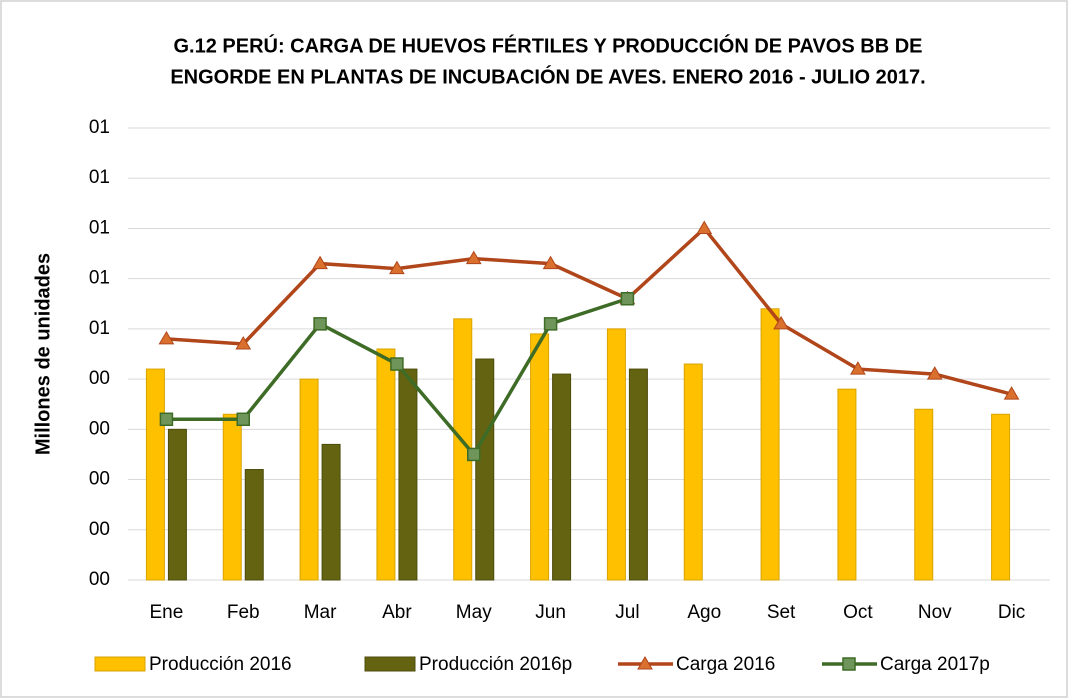  Describe the element at coordinates (704, 612) in the screenshot. I see `x-tick-label: Ago` at that location.